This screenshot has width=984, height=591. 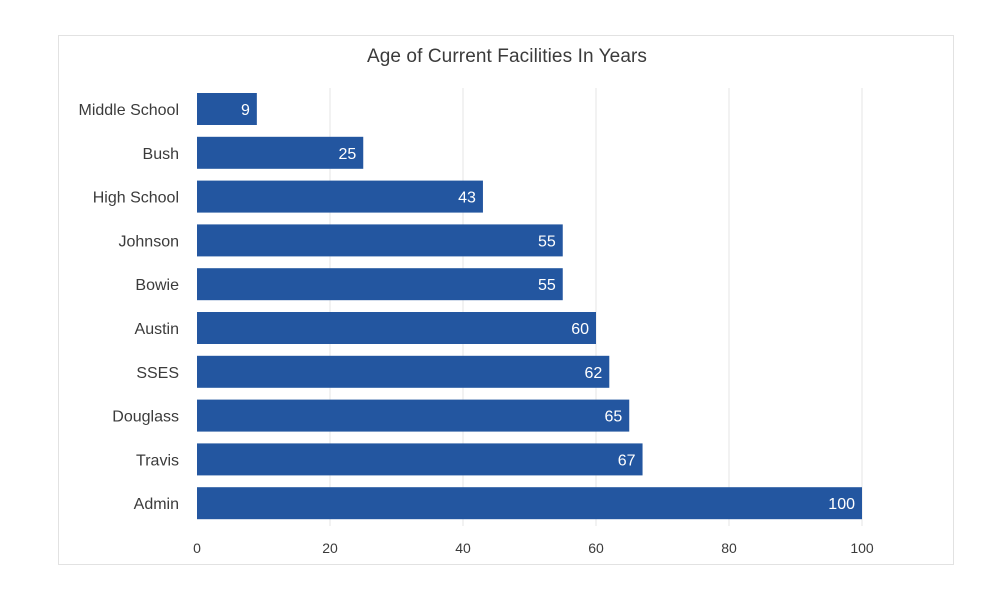 I want to click on category-label: Middle School, so click(x=129, y=110).